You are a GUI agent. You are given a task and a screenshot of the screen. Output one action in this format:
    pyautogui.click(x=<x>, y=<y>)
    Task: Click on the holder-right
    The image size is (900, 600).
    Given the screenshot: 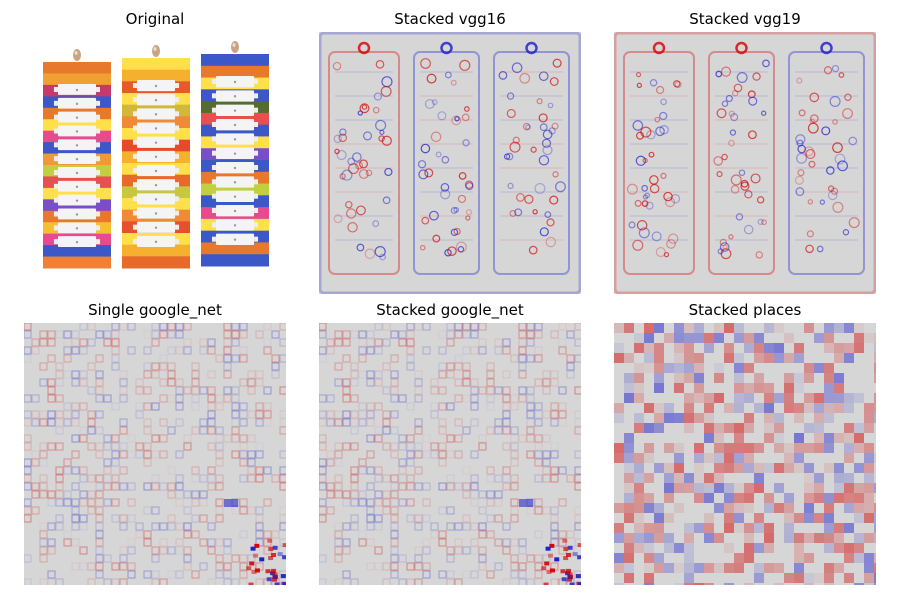 What is the action you would take?
    pyautogui.click(x=235, y=154)
    